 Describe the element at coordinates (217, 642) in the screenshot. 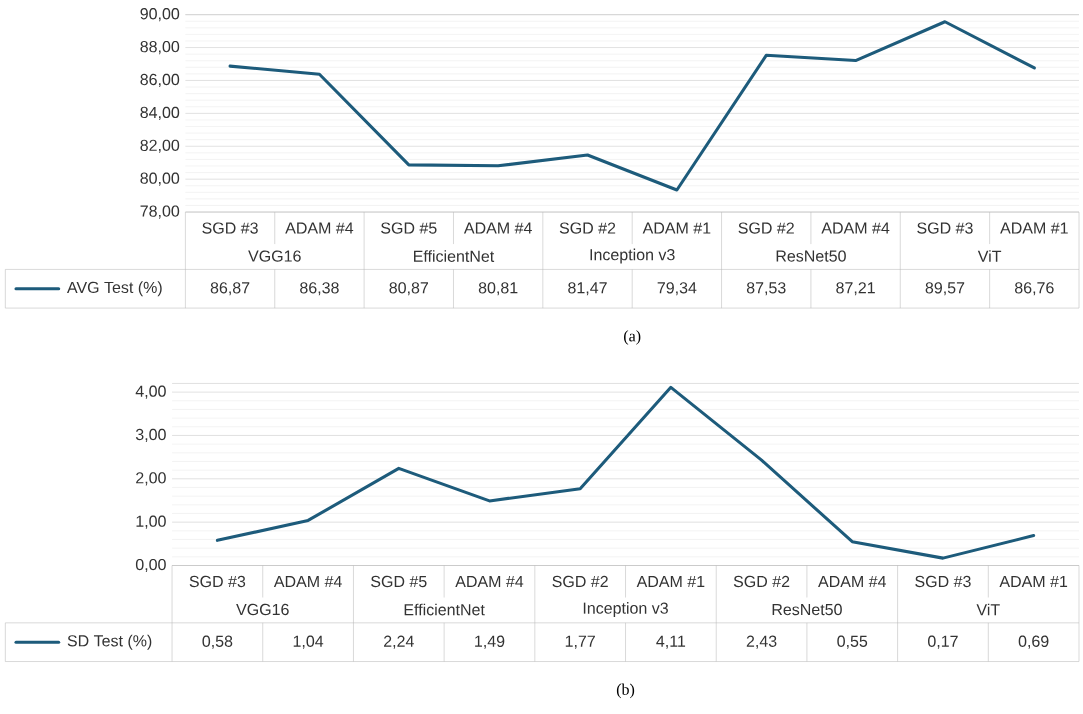

I see `data-label: 0,58` at that location.